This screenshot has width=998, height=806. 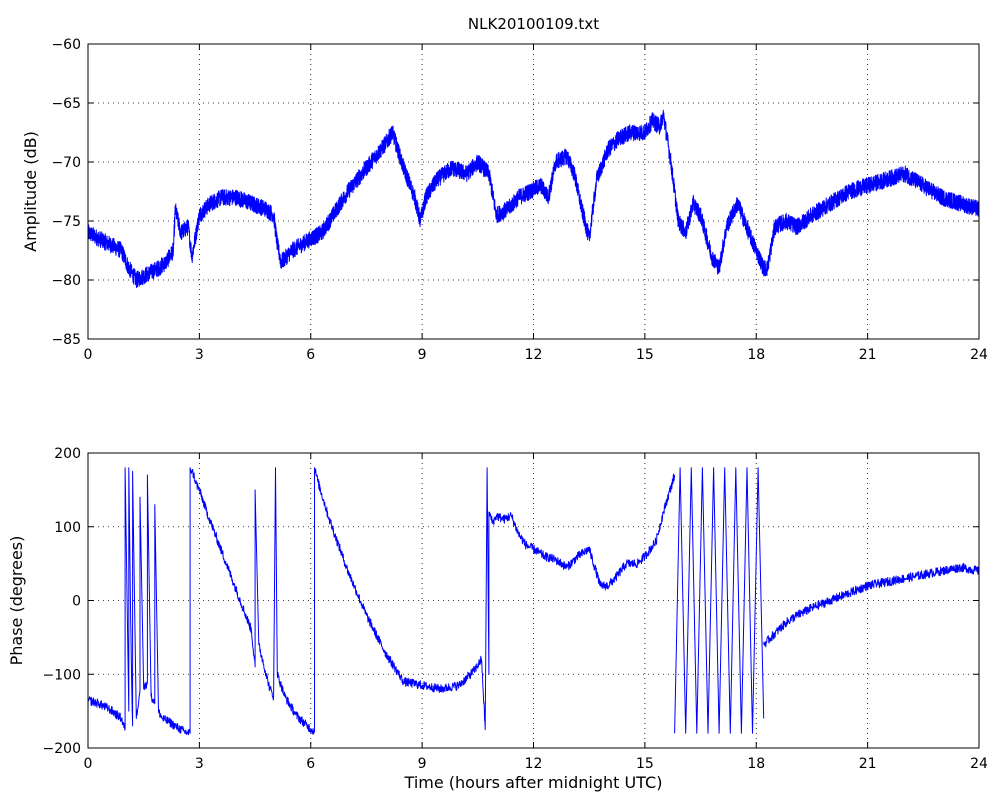 I want to click on y-axis-label: Amplitude (dB), so click(x=30, y=191).